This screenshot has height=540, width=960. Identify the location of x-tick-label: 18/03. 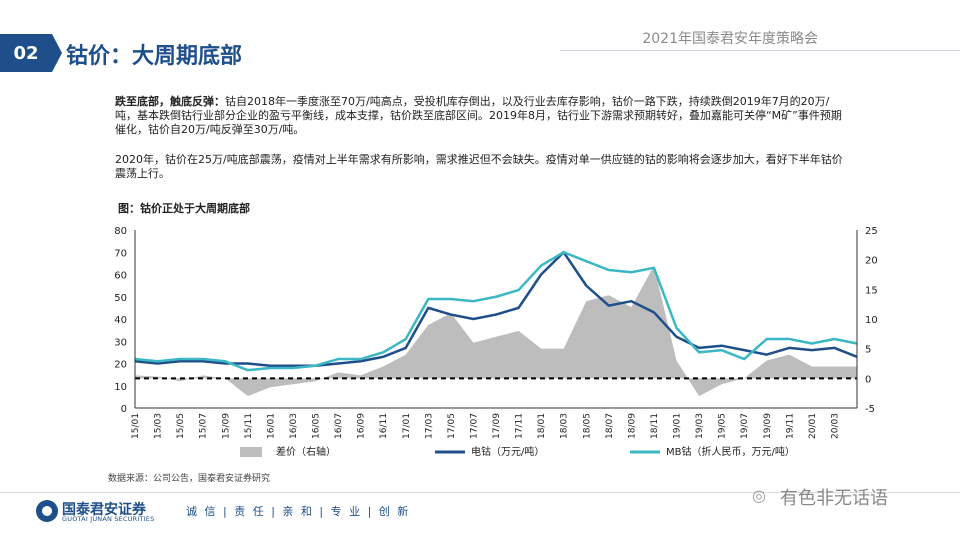
(565, 426).